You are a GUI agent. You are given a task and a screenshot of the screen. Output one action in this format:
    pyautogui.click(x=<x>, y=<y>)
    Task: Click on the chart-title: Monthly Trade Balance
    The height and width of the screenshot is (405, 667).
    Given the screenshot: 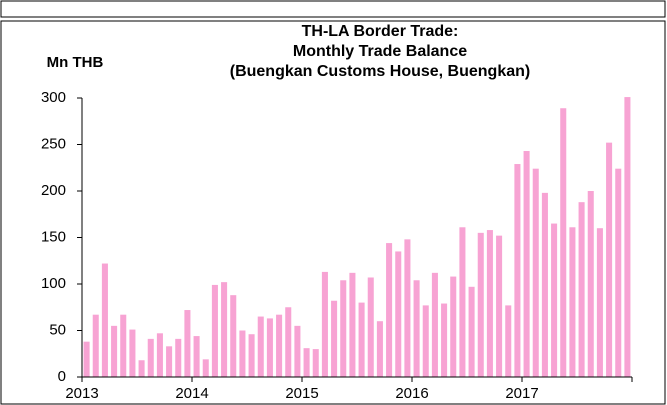 What is the action you would take?
    pyautogui.click(x=380, y=51)
    